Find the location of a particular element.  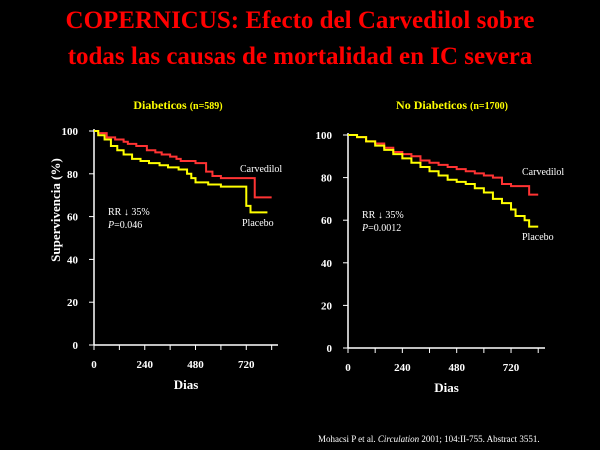

panel-heading-diabetics: Diabeticos (n=589) is located at coordinates (177, 105).